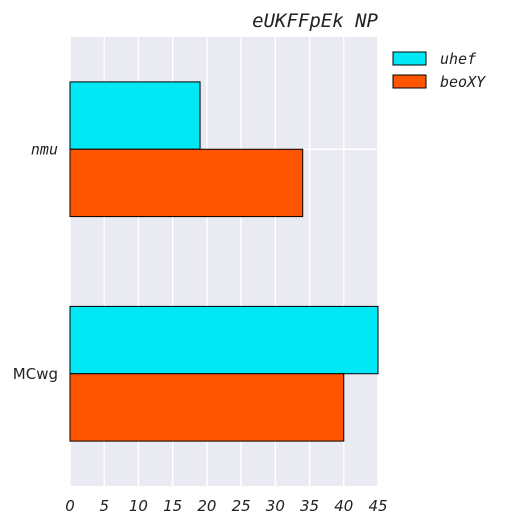 The height and width of the screenshot is (525, 525). Describe the element at coordinates (309, 506) in the screenshot. I see `x-tick-label: 35` at that location.